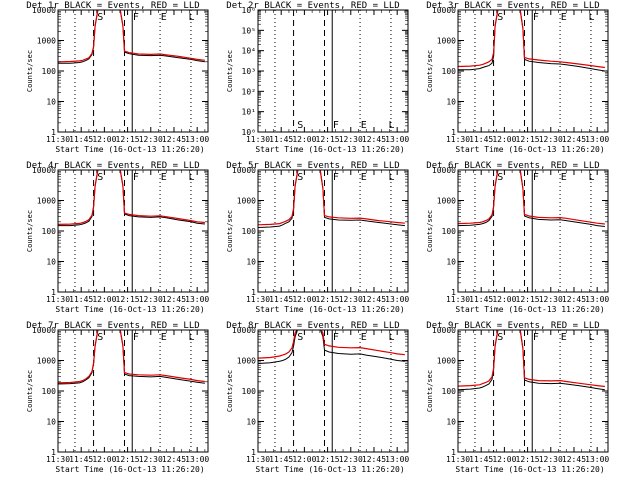 The image size is (640, 480). I want to click on y-tick-label: 10¹, so click(249, 112).